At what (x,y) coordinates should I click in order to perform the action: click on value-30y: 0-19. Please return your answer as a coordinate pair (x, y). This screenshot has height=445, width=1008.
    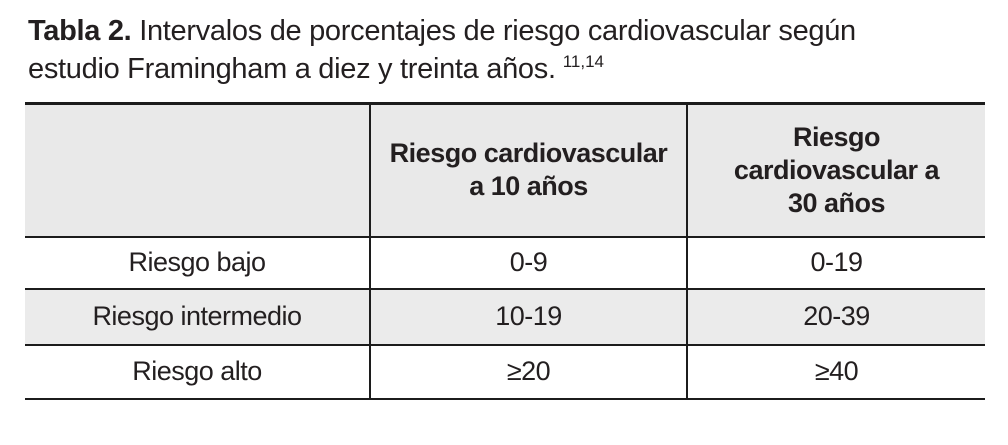
    Looking at the image, I should click on (835, 262).